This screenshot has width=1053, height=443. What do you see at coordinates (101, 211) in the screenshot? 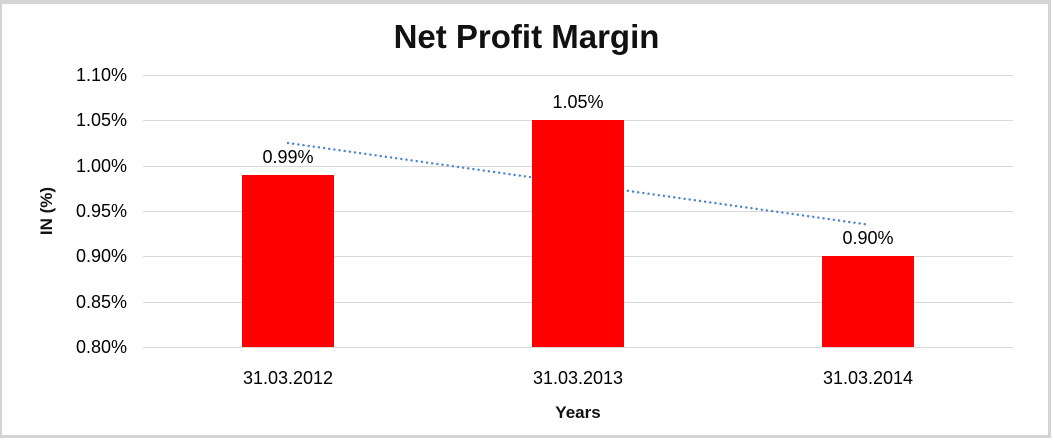
I see `y-axis-tick-label: 0.95%` at bounding box center [101, 211].